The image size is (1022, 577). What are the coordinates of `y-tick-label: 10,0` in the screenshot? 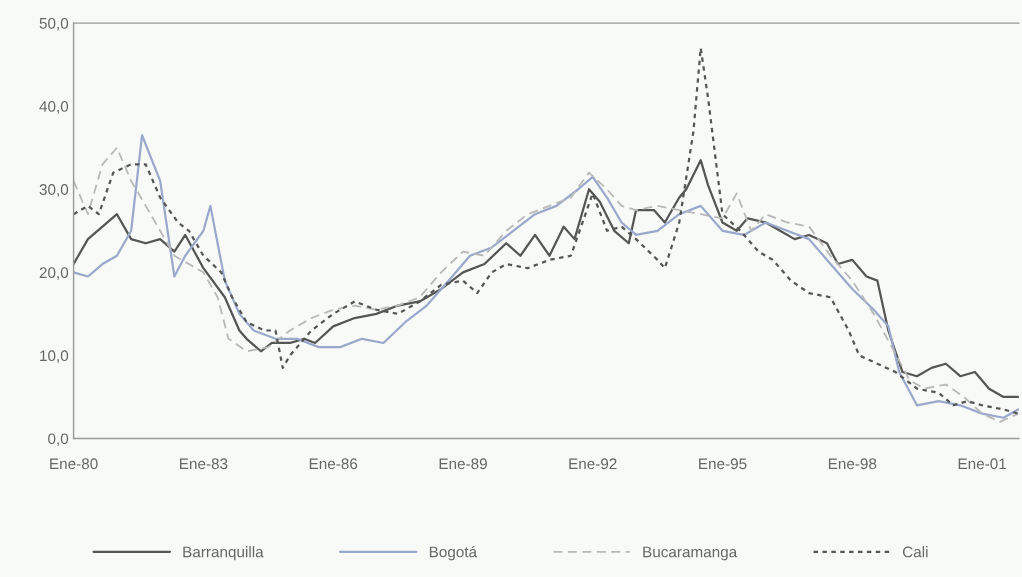 It's located at (54, 356).